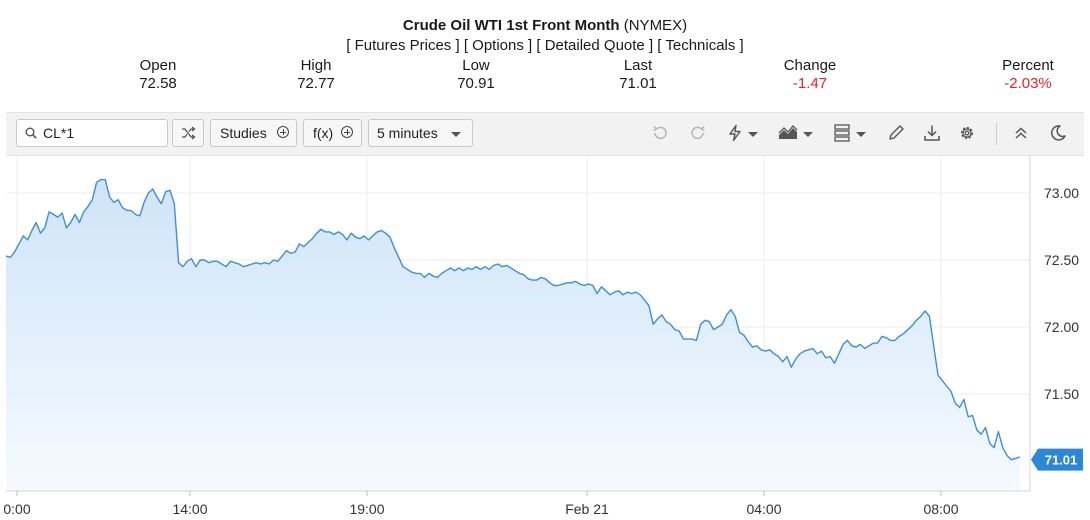 The image size is (1090, 520). Describe the element at coordinates (1058, 133) in the screenshot. I see `moon-icon` at that location.